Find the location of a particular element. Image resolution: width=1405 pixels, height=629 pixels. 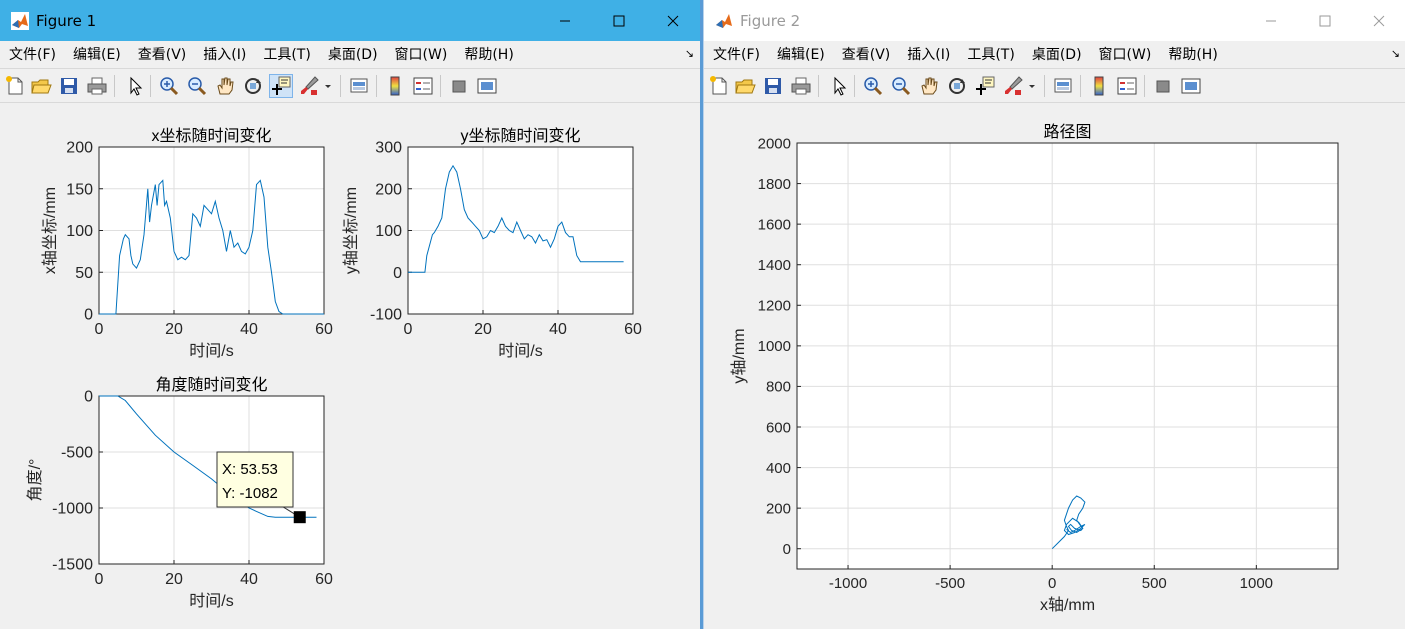

y-tick-label: -100 is located at coordinates (386, 315).